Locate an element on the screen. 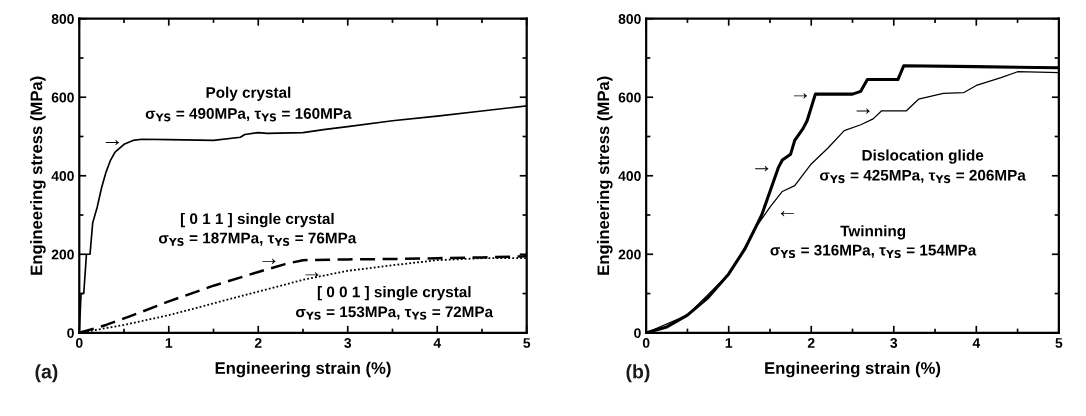  annotation: σ$_{YS}$ = 316MPa, τ$_{YS}$ = 154MPa is located at coordinates (873, 251).